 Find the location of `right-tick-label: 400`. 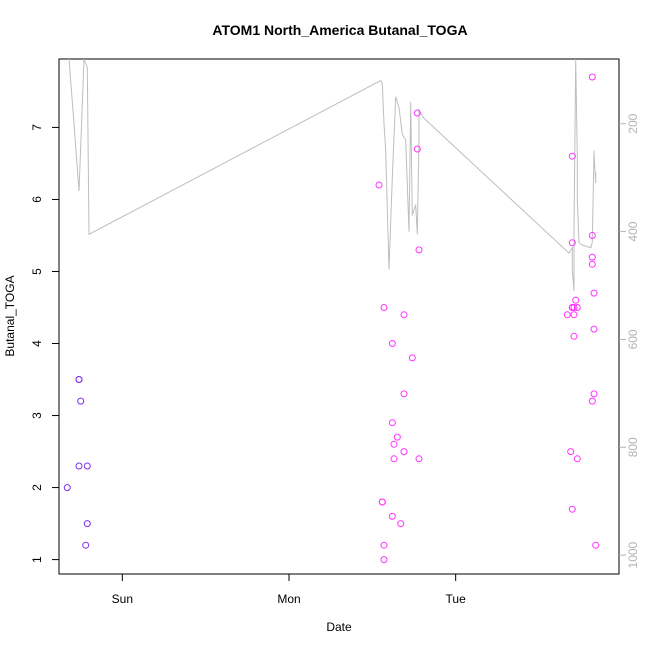

right-tick-label: 400 is located at coordinates (633, 231).